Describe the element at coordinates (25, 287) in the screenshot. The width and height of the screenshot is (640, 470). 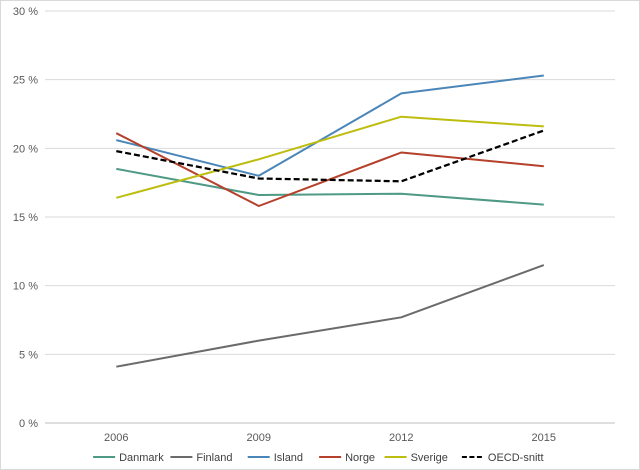
I see `y-tick-label: 10 %` at that location.